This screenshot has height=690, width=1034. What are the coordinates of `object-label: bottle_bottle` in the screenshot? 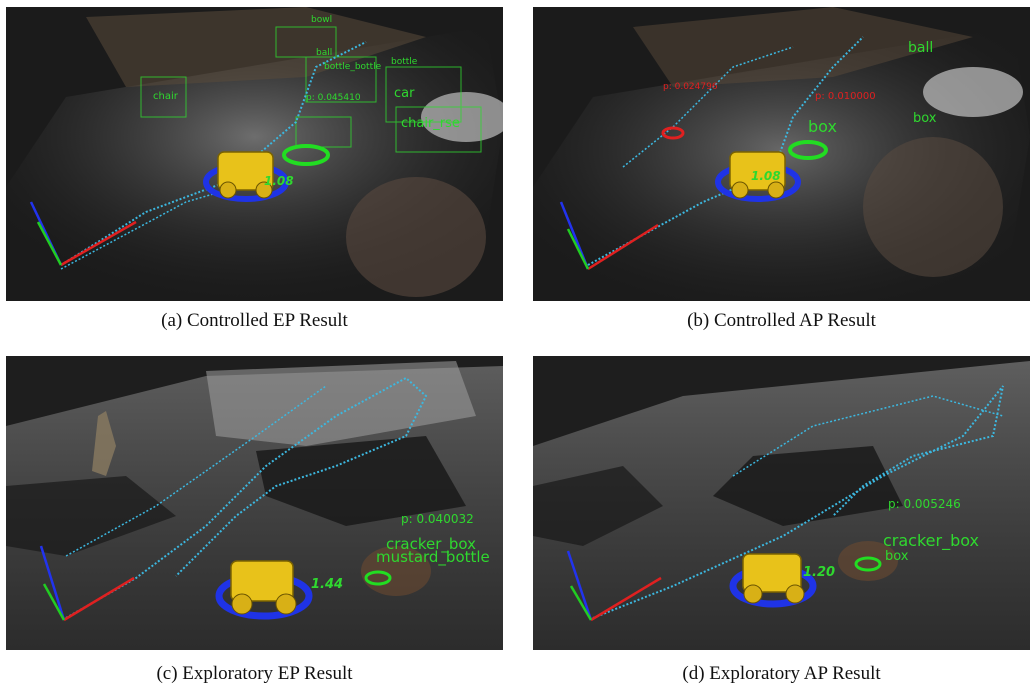 It's located at (353, 67).